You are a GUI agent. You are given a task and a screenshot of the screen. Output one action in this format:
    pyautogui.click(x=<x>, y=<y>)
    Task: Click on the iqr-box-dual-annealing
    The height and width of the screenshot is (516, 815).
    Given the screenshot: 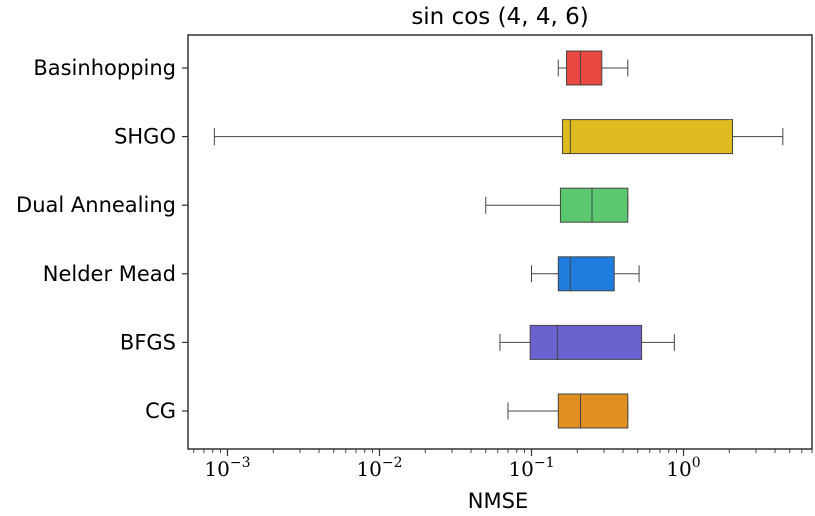 What is the action you would take?
    pyautogui.click(x=594, y=205)
    